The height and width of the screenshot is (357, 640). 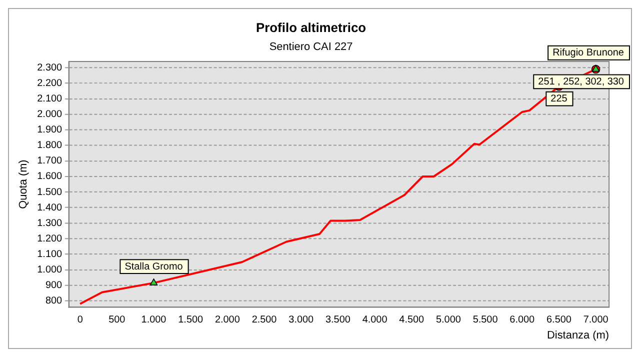 What do you see at coordinates (80, 320) in the screenshot?
I see `x-tick-label: 0` at bounding box center [80, 320].